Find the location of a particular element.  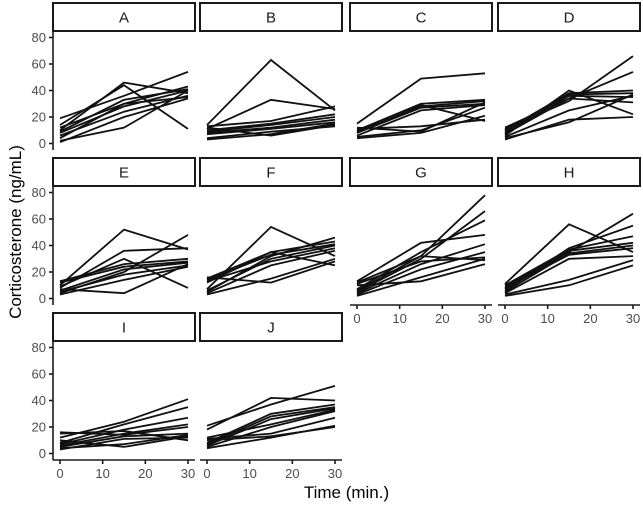

facet-label: A is located at coordinates (124, 18).